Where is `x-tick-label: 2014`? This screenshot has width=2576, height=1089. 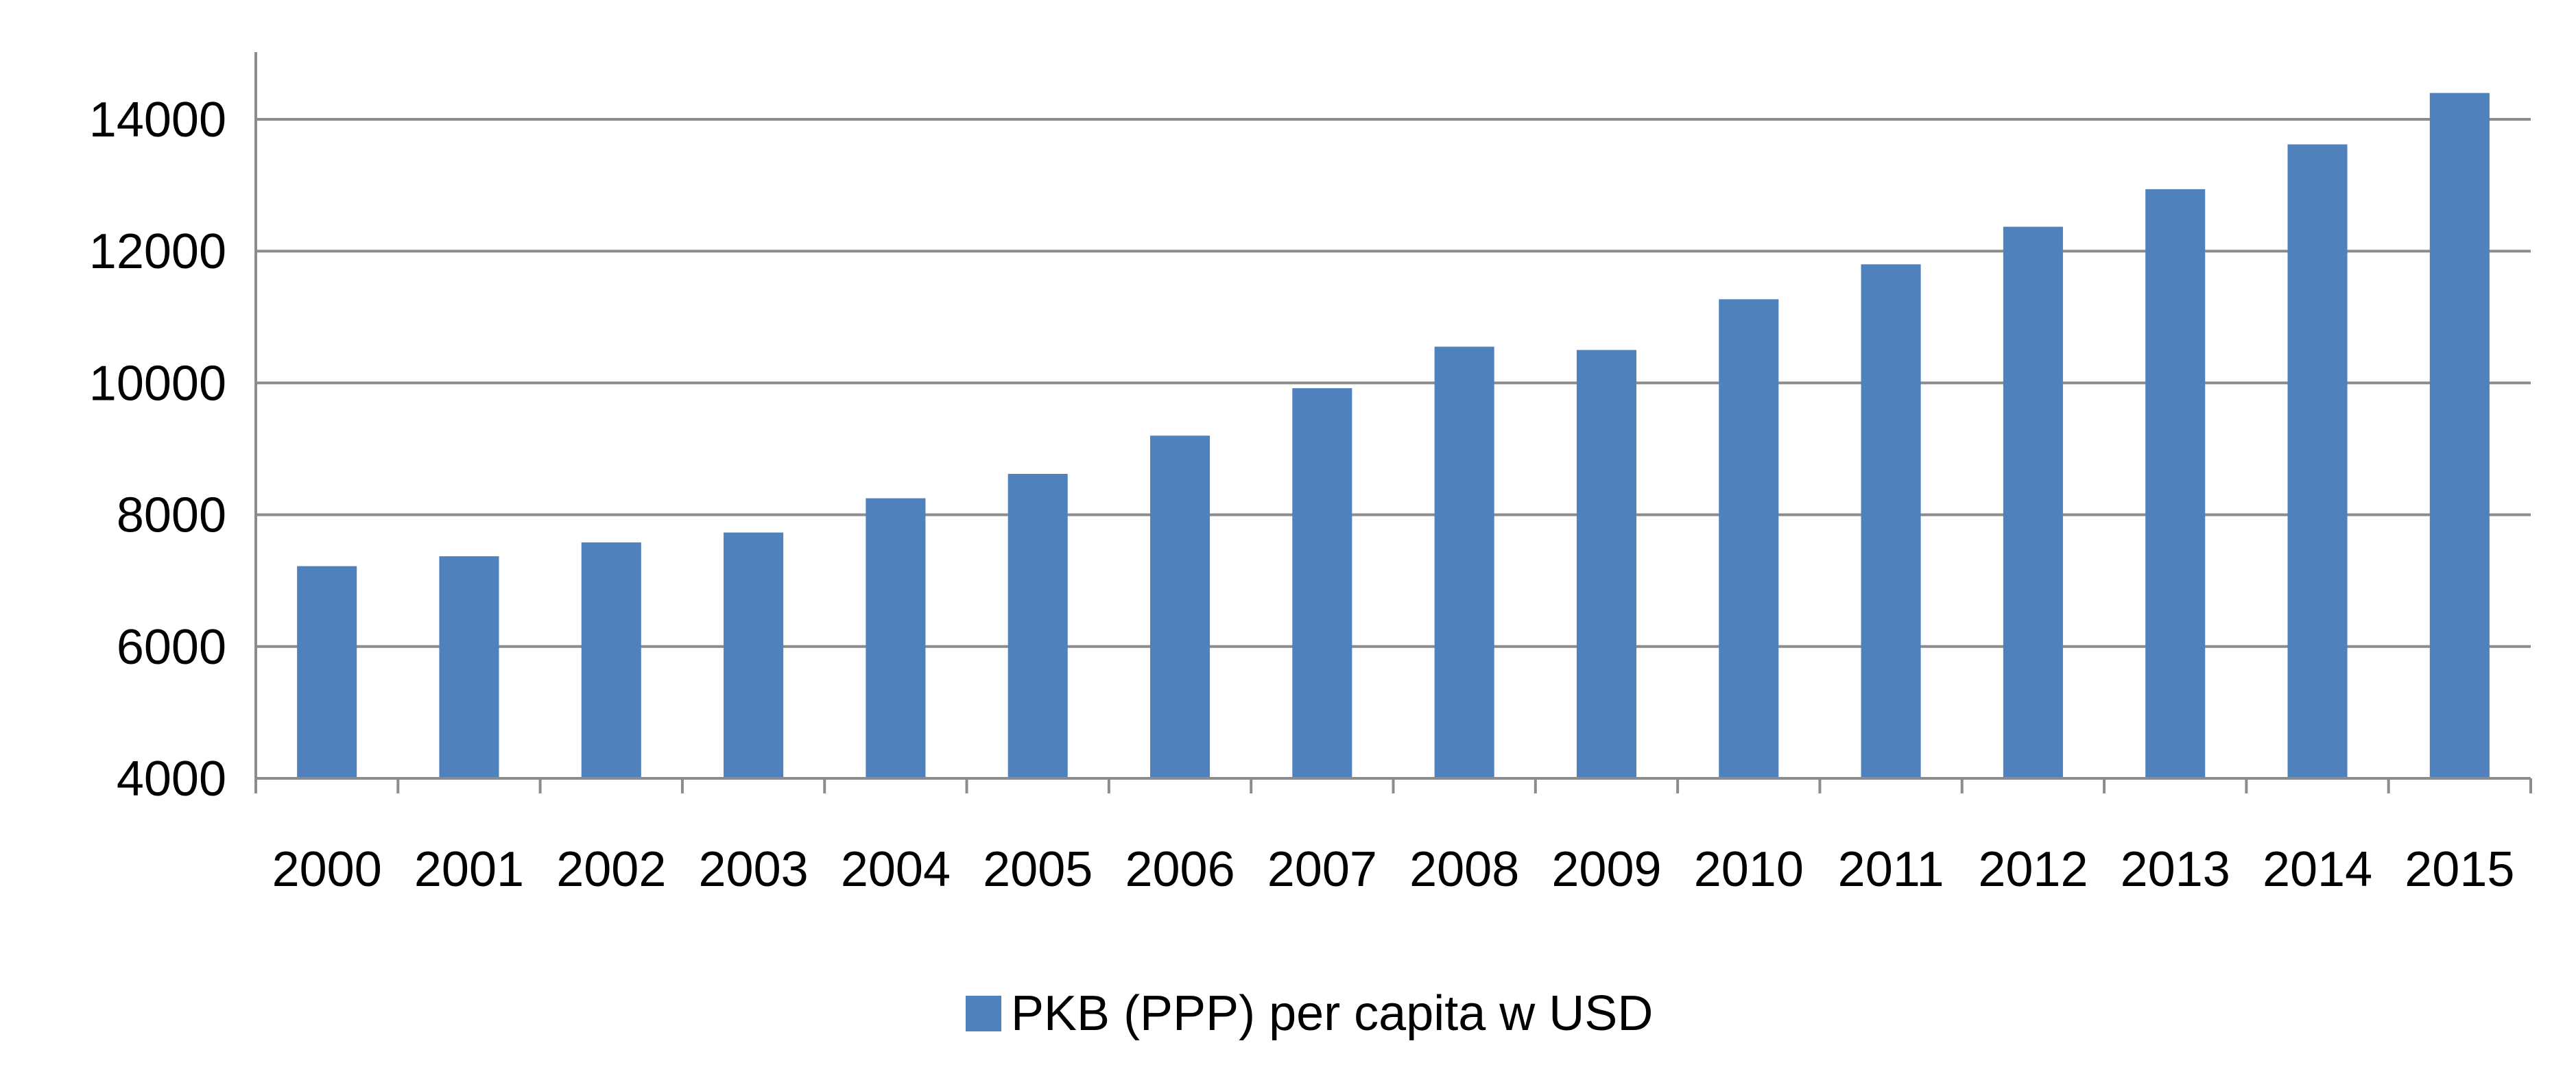
x-tick-label: 2014 is located at coordinates (2317, 869).